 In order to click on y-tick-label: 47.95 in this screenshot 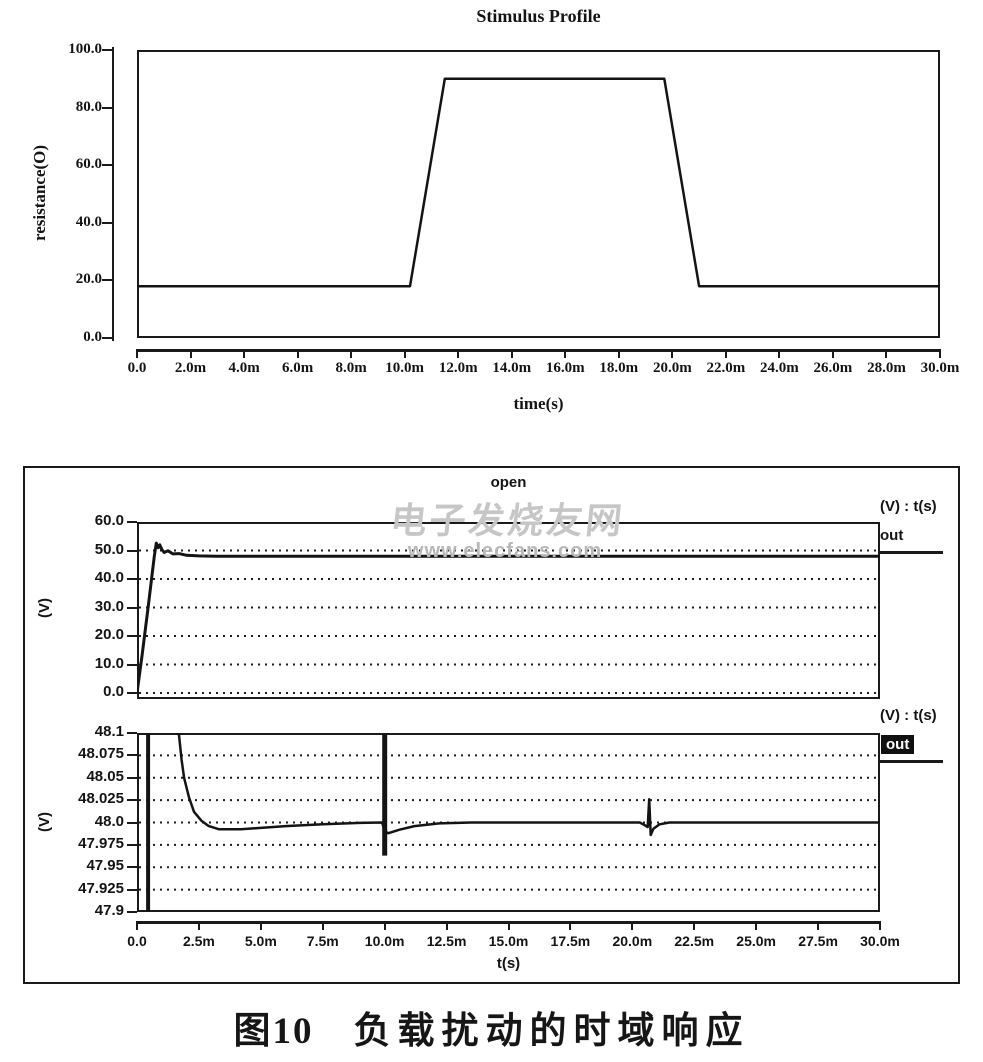, I will do `click(105, 866)`.